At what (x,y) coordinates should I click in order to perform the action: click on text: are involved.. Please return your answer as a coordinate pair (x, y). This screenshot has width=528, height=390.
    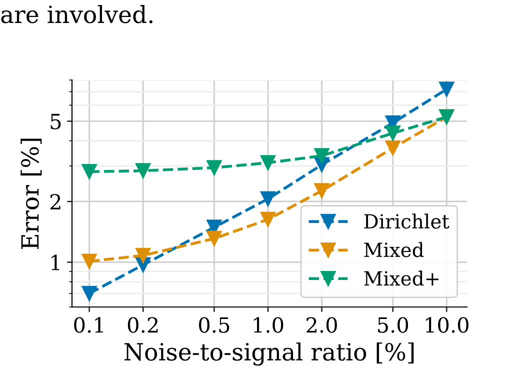
    Looking at the image, I should click on (76, 14).